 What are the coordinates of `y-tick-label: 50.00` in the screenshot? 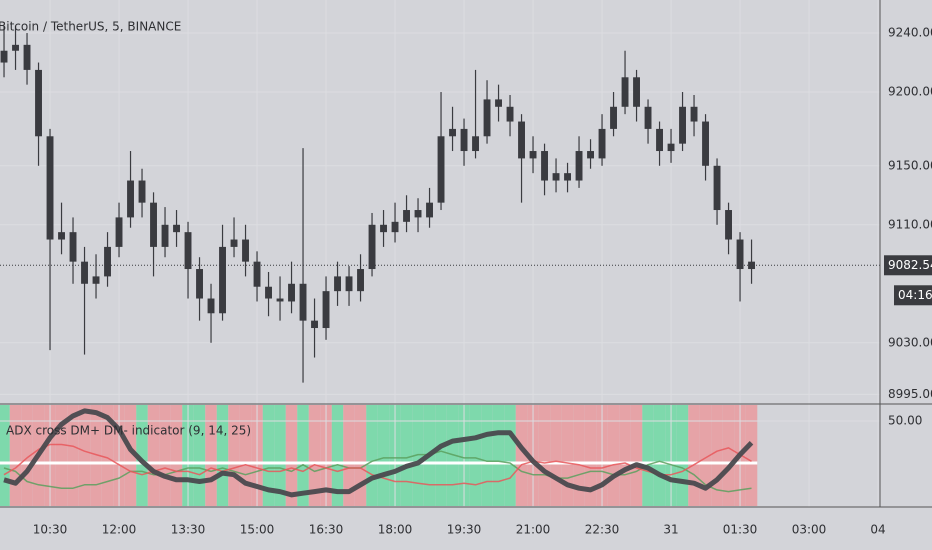 It's located at (905, 420).